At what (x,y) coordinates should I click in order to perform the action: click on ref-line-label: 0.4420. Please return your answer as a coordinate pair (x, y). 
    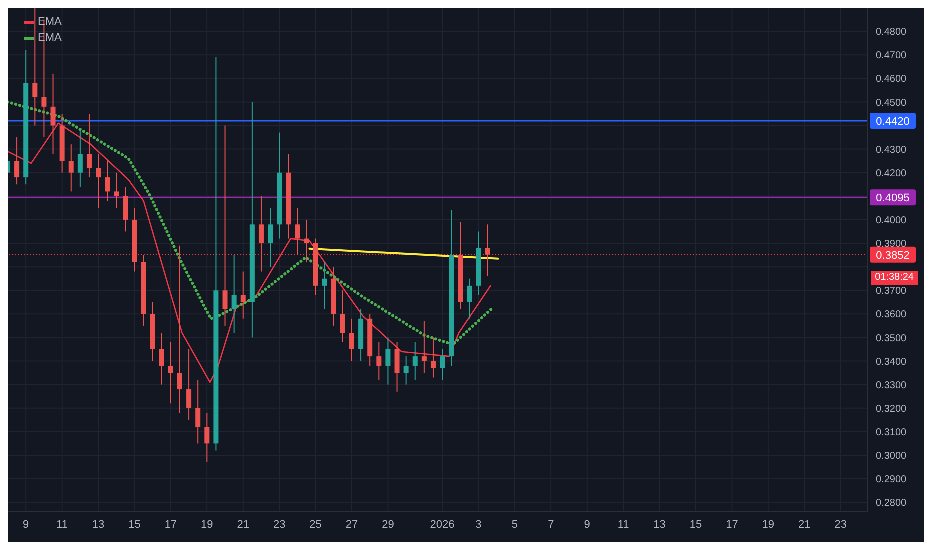
    Looking at the image, I should click on (893, 122).